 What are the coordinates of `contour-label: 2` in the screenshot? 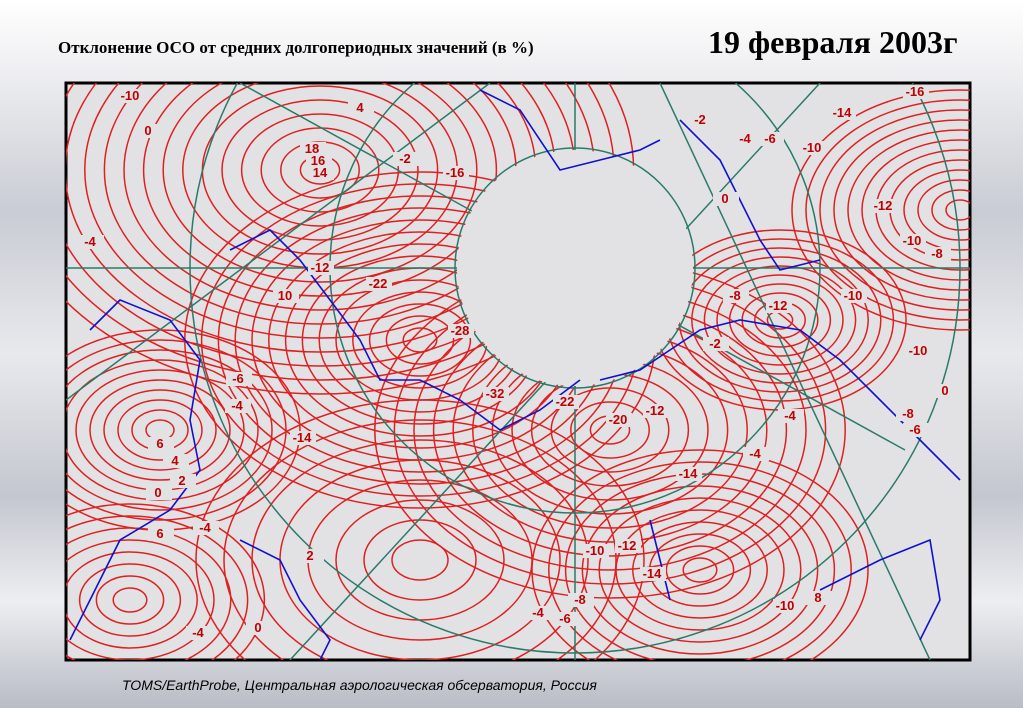 It's located at (181, 480).